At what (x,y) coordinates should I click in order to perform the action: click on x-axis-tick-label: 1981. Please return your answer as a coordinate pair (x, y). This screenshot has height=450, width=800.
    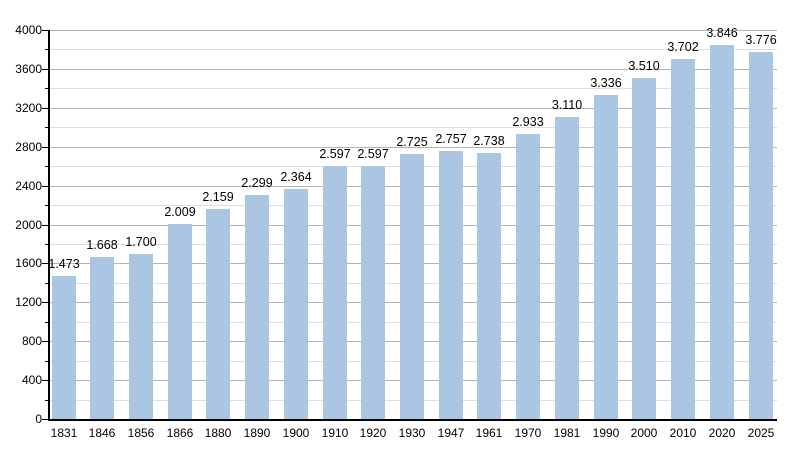
    Looking at the image, I should click on (567, 433).